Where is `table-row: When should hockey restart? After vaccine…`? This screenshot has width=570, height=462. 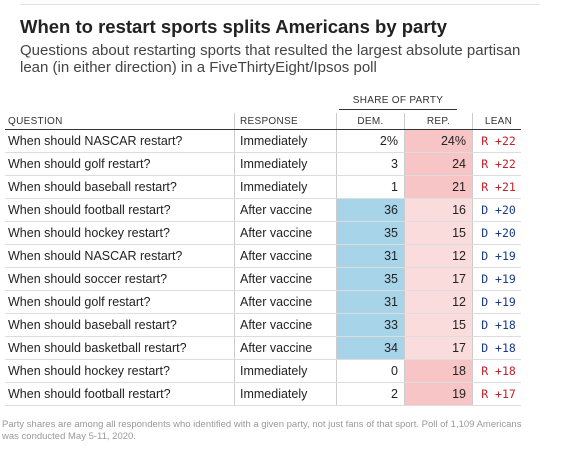 table-row: When should hockey restart? After vaccine… is located at coordinates (263, 233).